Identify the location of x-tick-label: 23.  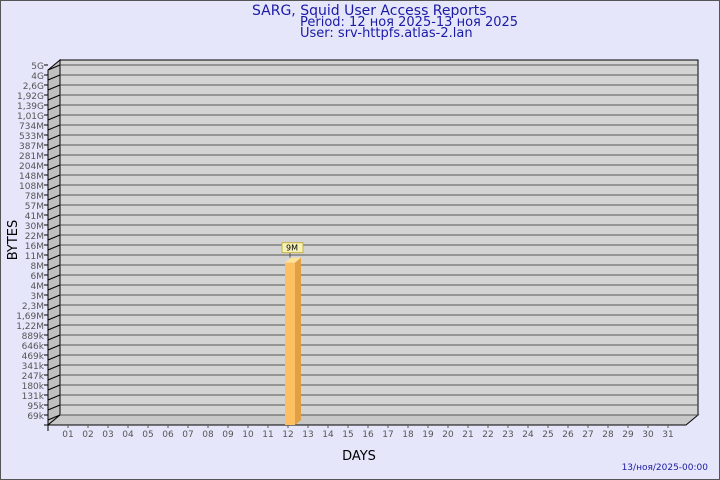
(507, 435).